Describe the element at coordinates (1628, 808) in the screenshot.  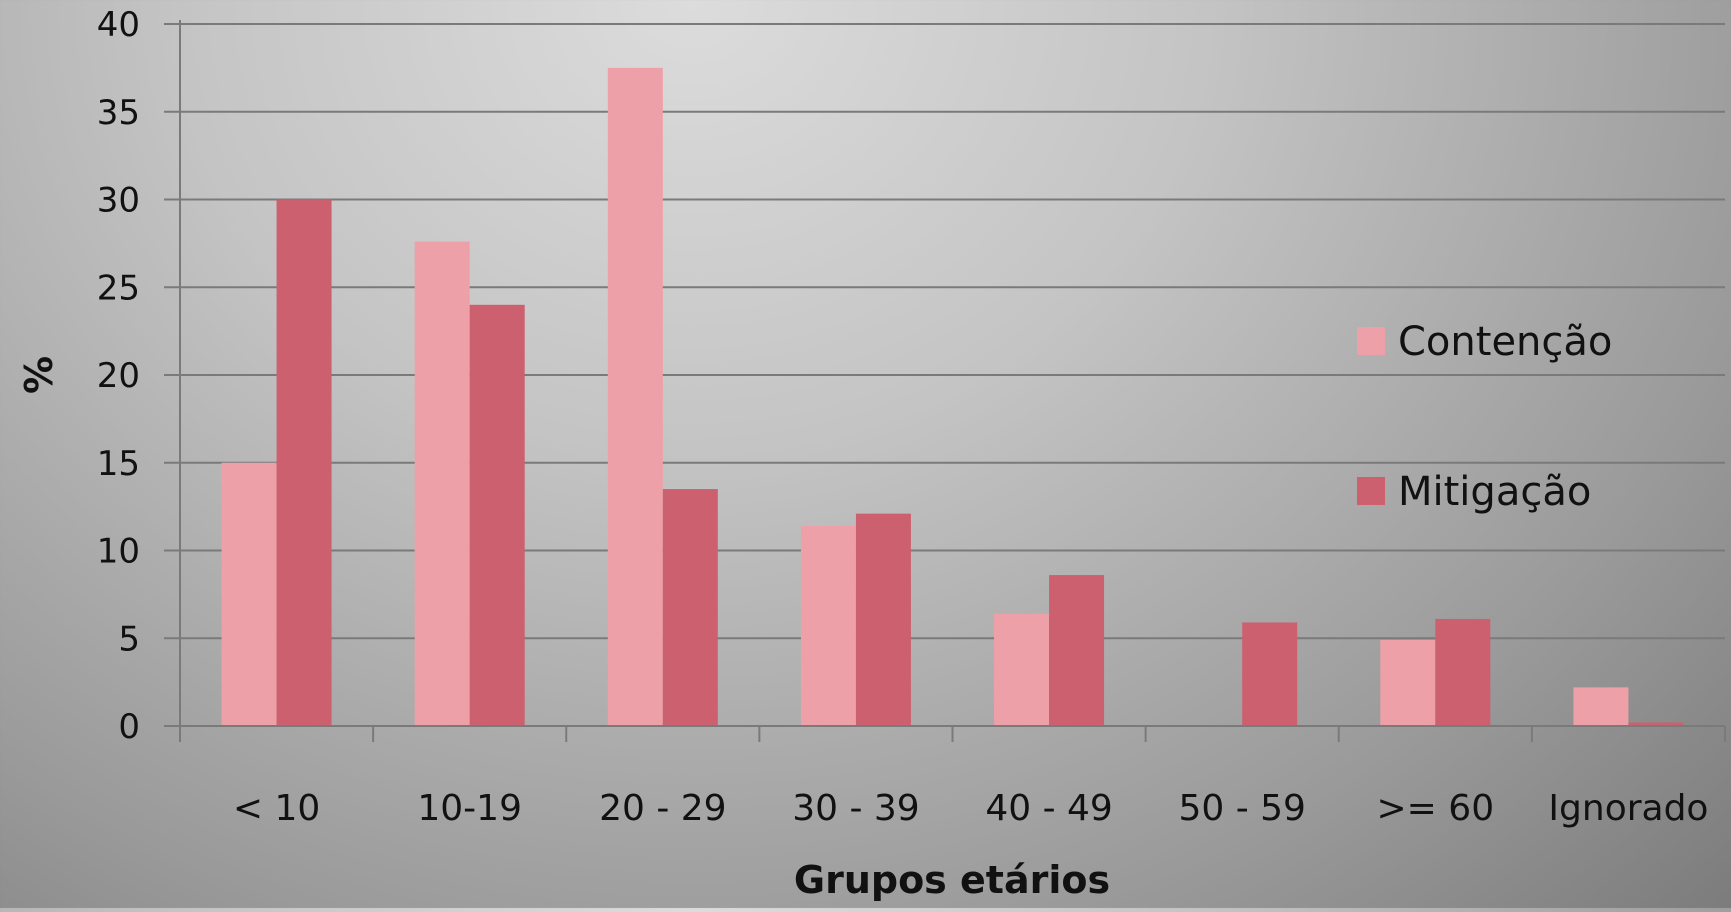
I see `x-category-label: Ignorado` at that location.